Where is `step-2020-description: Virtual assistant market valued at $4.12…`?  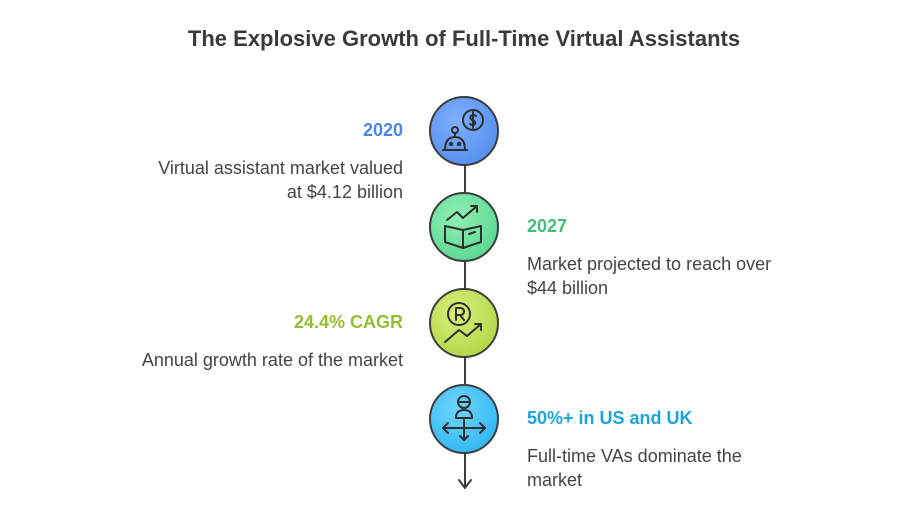
step-2020-description: Virtual assistant market valued at $4.12… is located at coordinates (251, 180).